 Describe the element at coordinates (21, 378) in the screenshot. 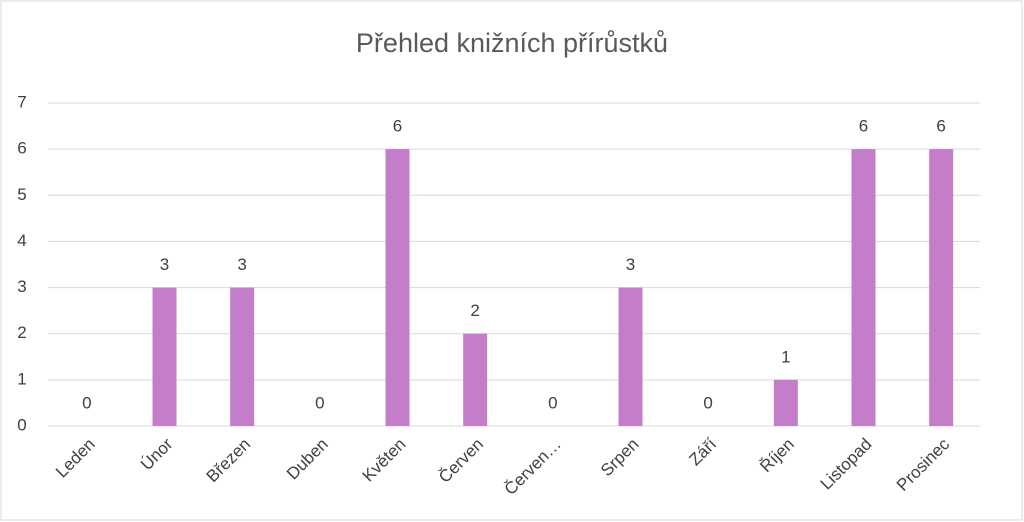

I see `y-tick-label: 1` at that location.